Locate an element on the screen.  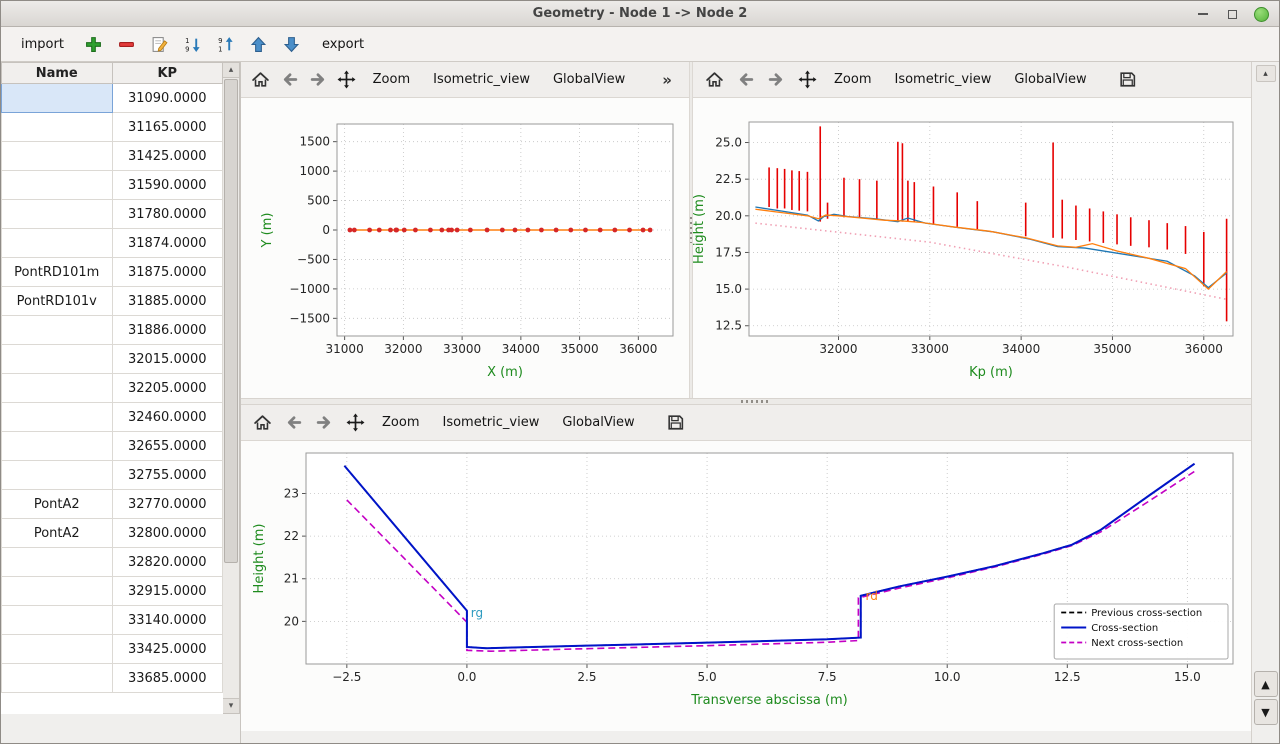
table-row: 31780.0000 is located at coordinates (112, 214).